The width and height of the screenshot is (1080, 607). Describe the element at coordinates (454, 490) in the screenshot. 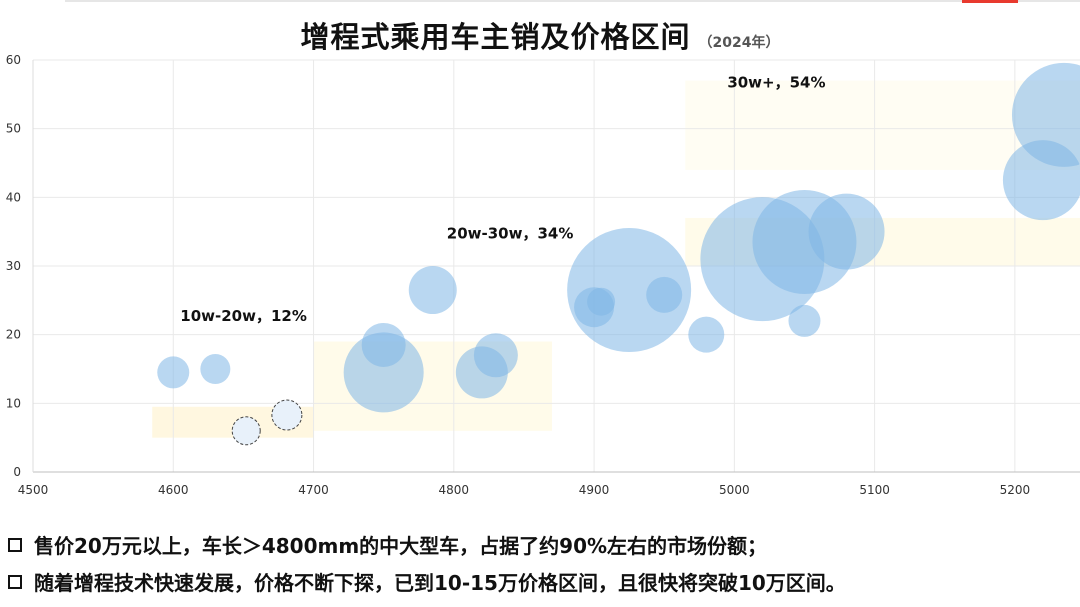

I see `x-tick-label: 4800` at that location.